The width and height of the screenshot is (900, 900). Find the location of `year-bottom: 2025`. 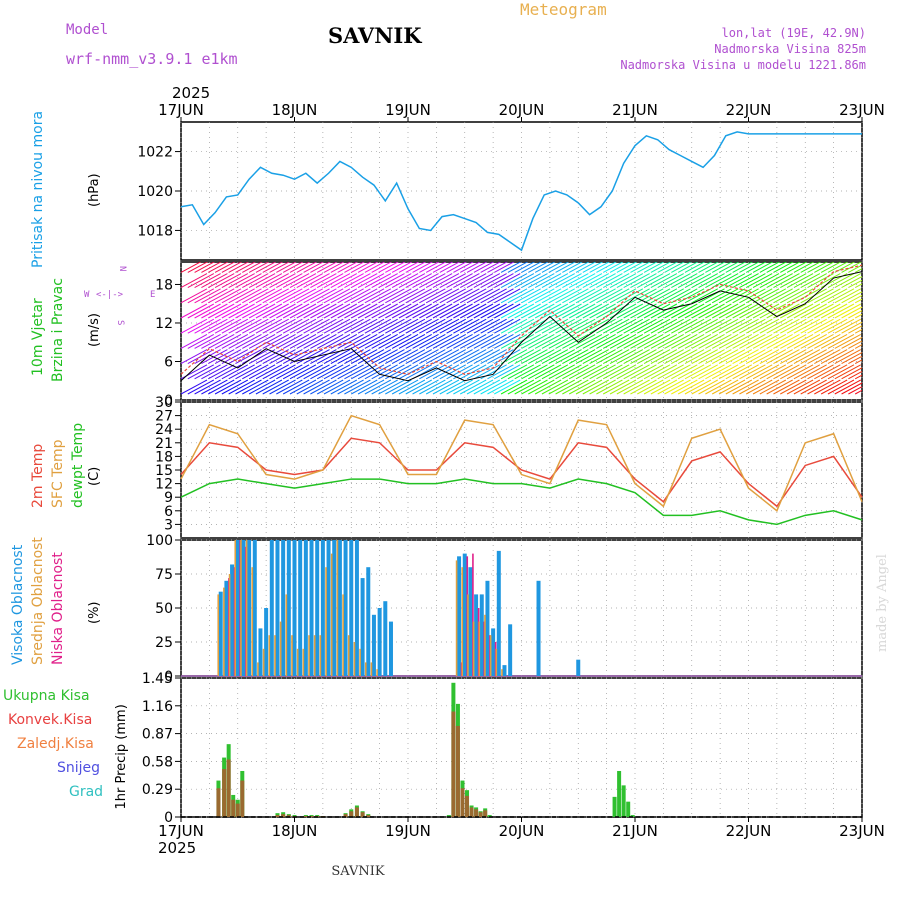

year-bottom: 2025 is located at coordinates (177, 848).